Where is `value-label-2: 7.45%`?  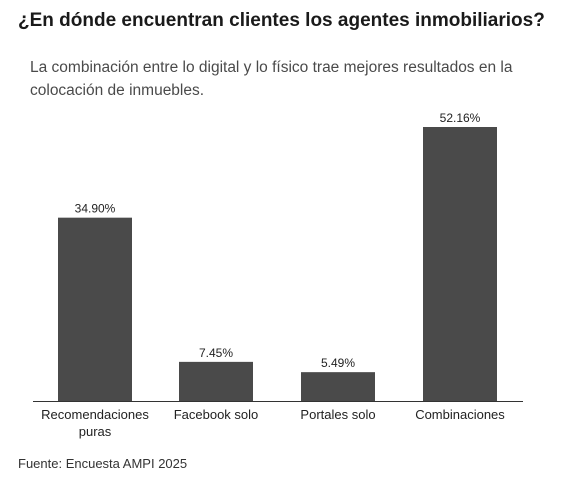
value-label-2: 7.45% is located at coordinates (216, 353).